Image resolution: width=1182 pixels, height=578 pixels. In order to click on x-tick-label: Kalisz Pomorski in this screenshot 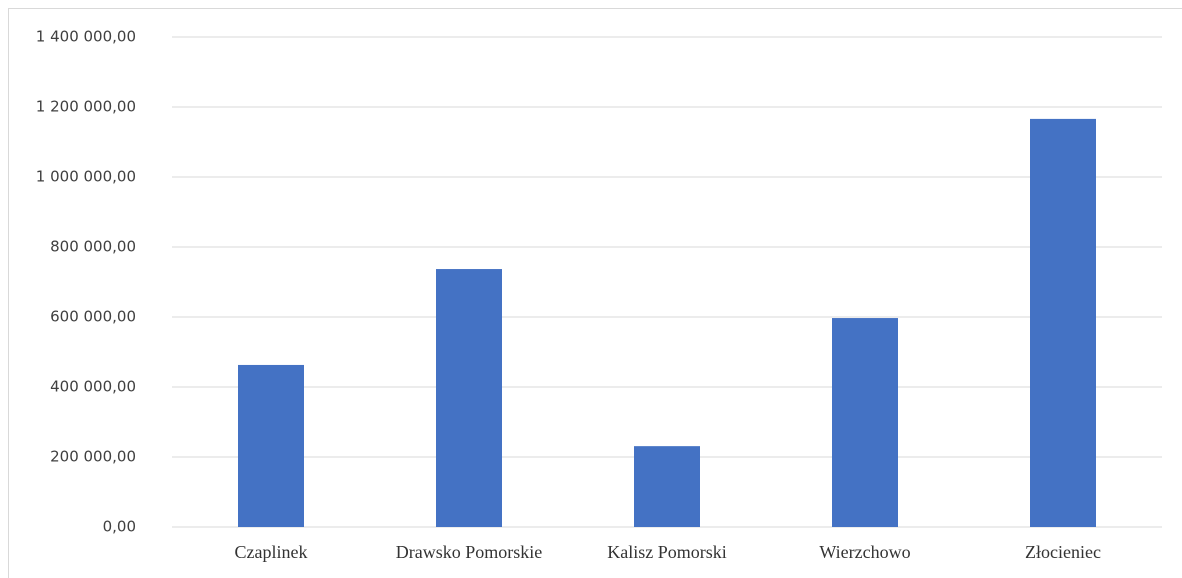, I will do `click(667, 552)`.